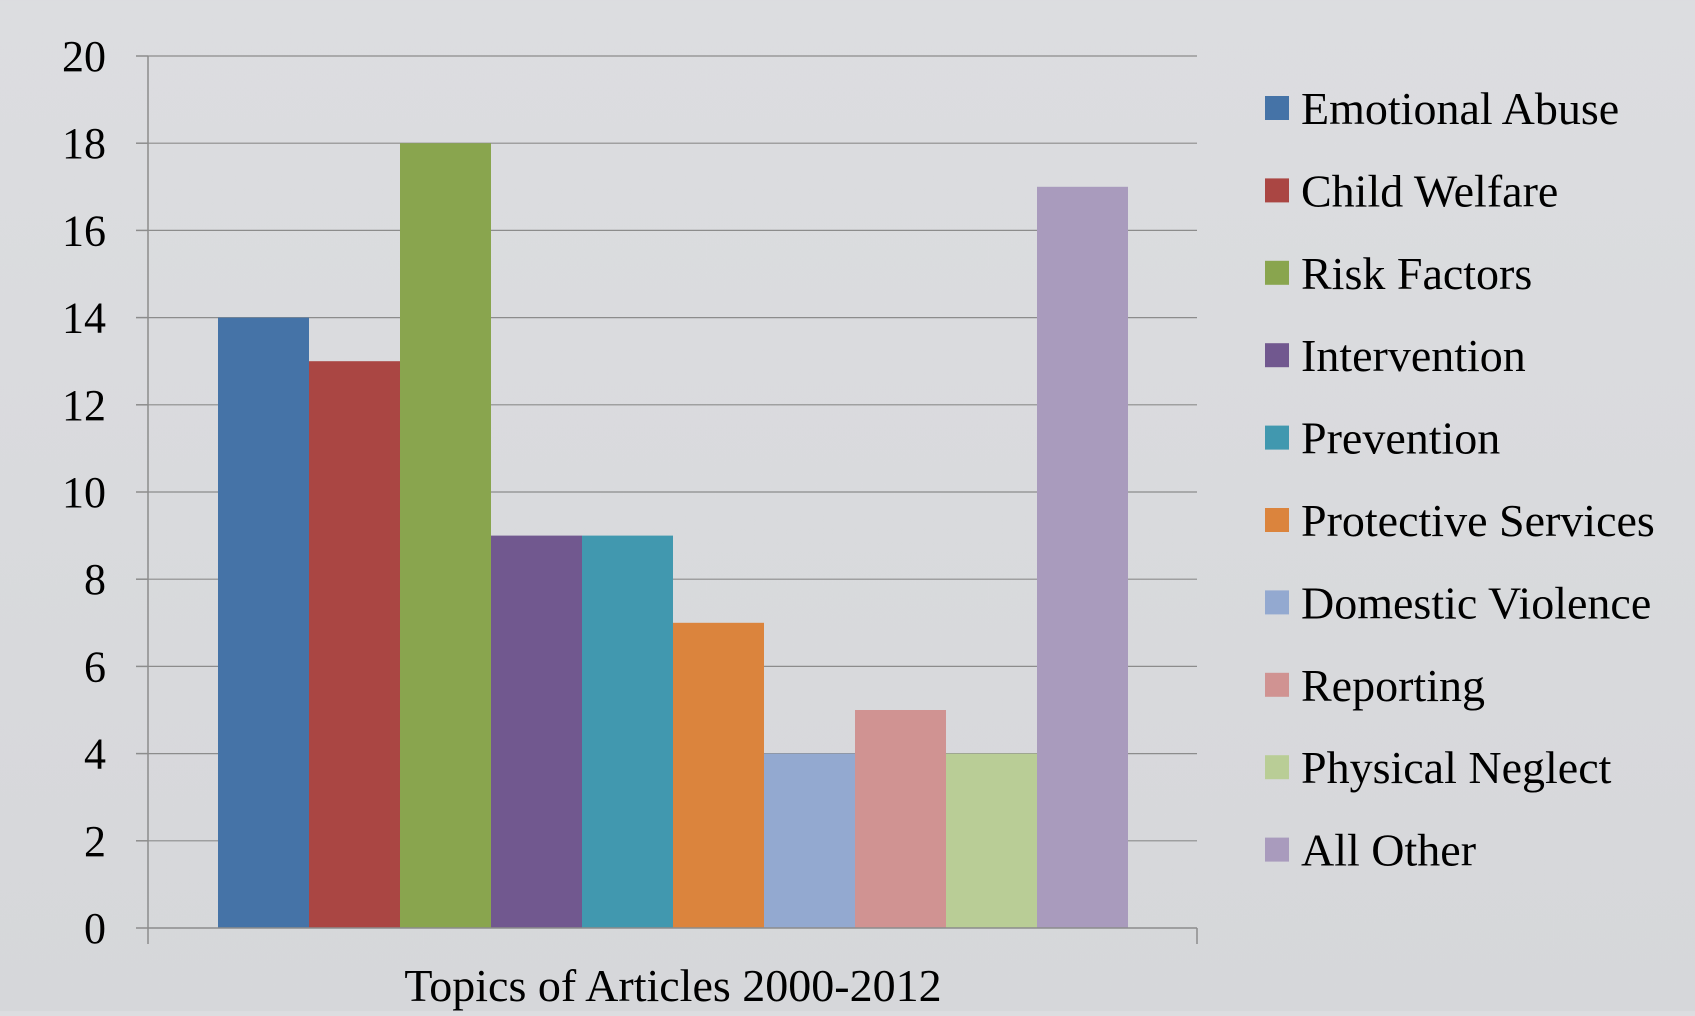 This screenshot has height=1016, width=1695. Describe the element at coordinates (1429, 190) in the screenshot. I see `legend-label: Child Welfare` at that location.